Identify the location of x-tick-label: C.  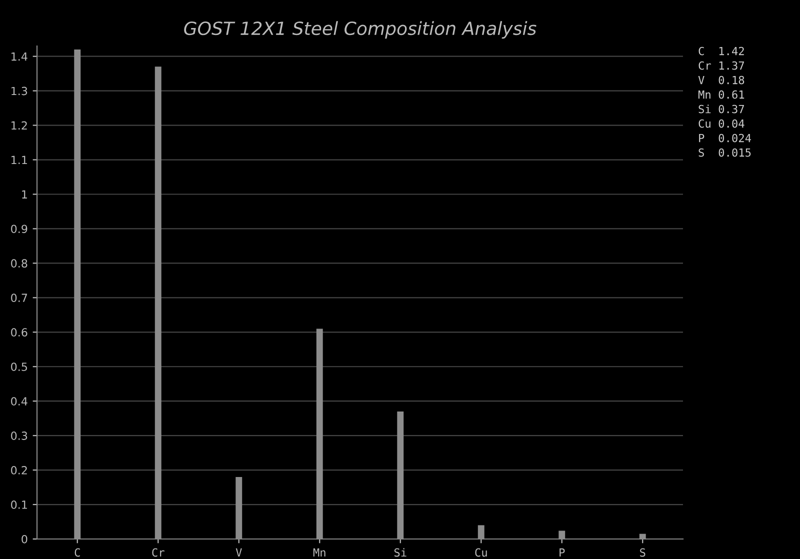
(77, 552).